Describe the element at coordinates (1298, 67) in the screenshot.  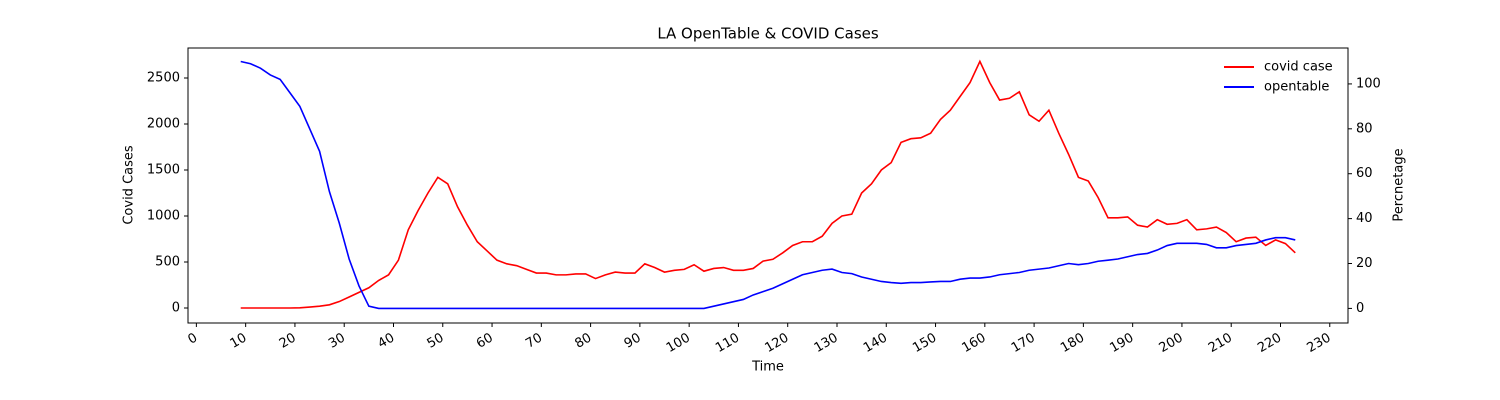
I see `legend-label: covid case` at that location.